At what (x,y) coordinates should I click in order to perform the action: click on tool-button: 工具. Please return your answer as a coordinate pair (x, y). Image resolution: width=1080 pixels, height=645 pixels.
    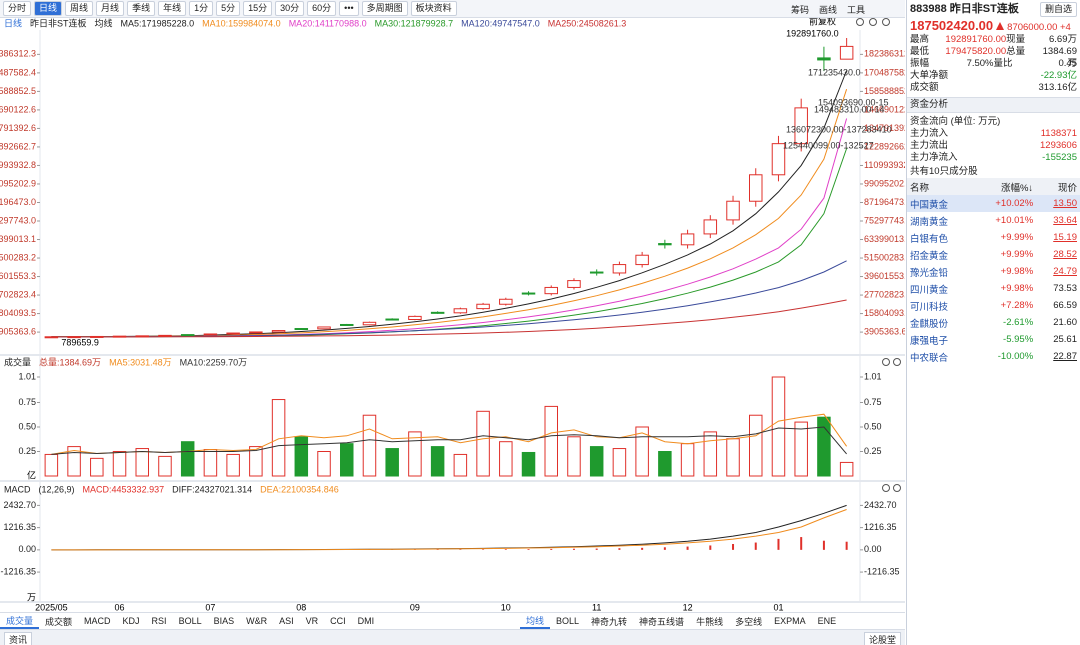
    Looking at the image, I should click on (855, 9).